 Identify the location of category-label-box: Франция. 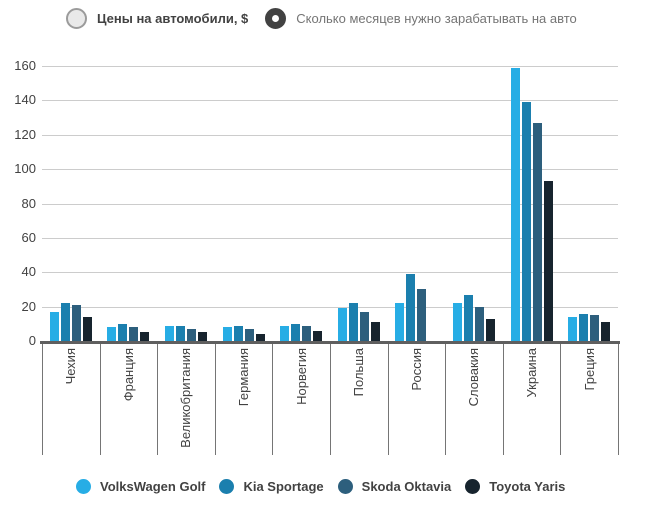
(129, 401).